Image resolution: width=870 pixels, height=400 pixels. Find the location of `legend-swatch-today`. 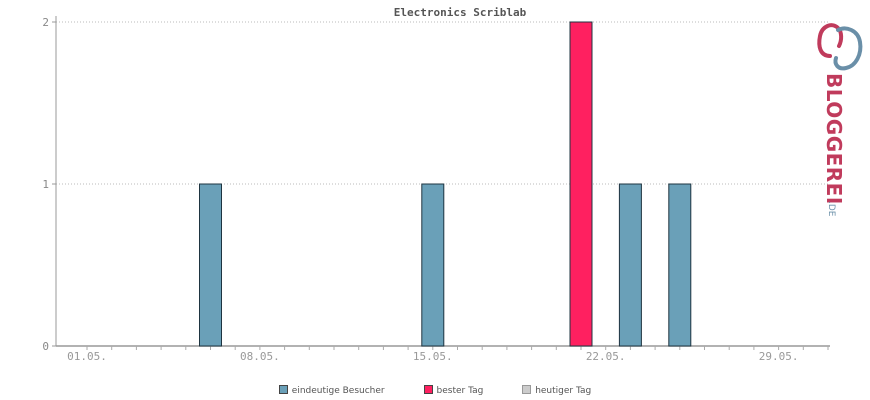

legend-swatch-today is located at coordinates (527, 389).